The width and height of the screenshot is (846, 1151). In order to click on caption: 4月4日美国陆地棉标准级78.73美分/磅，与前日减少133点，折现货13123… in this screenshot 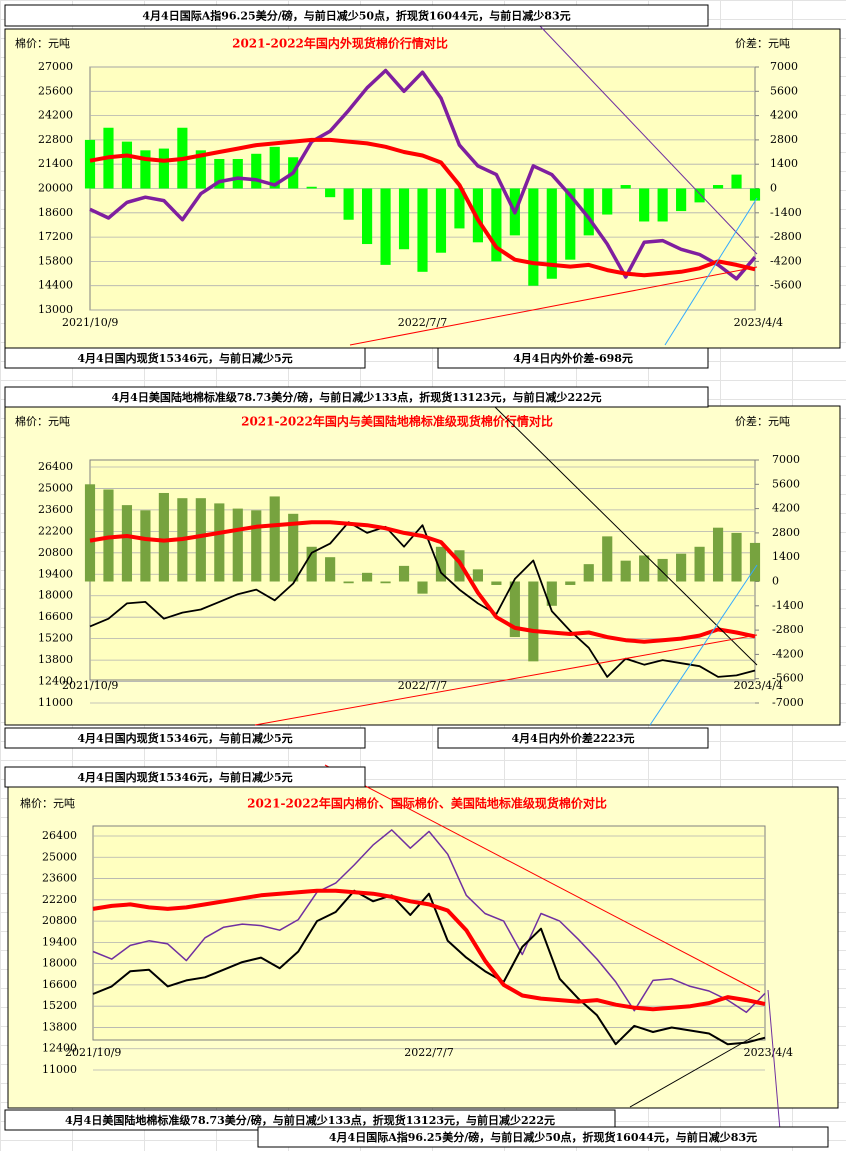, I will do `click(310, 1120)`.